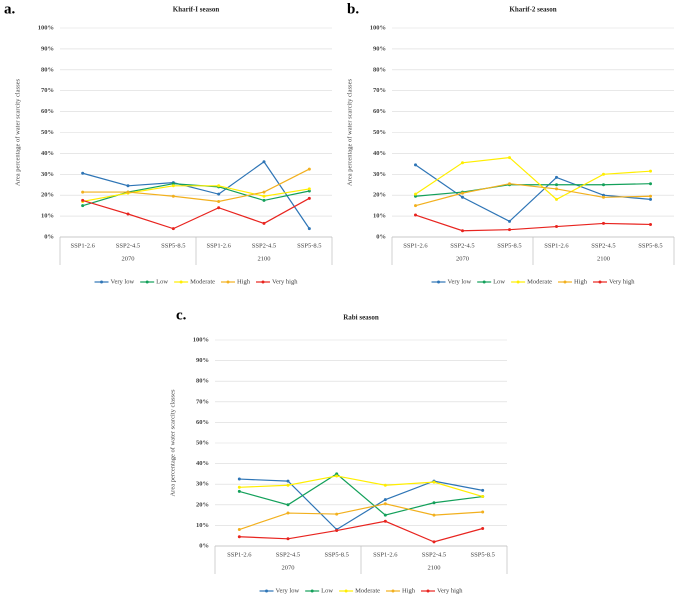 The image size is (685, 594). I want to click on y-tick-label: 10%, so click(47, 216).